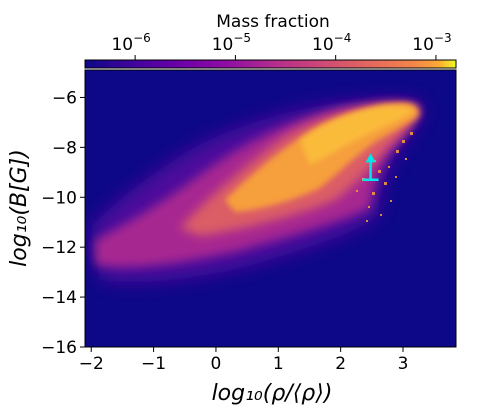 The height and width of the screenshot is (410, 483). I want to click on y-tick-label: −12, so click(59, 248).